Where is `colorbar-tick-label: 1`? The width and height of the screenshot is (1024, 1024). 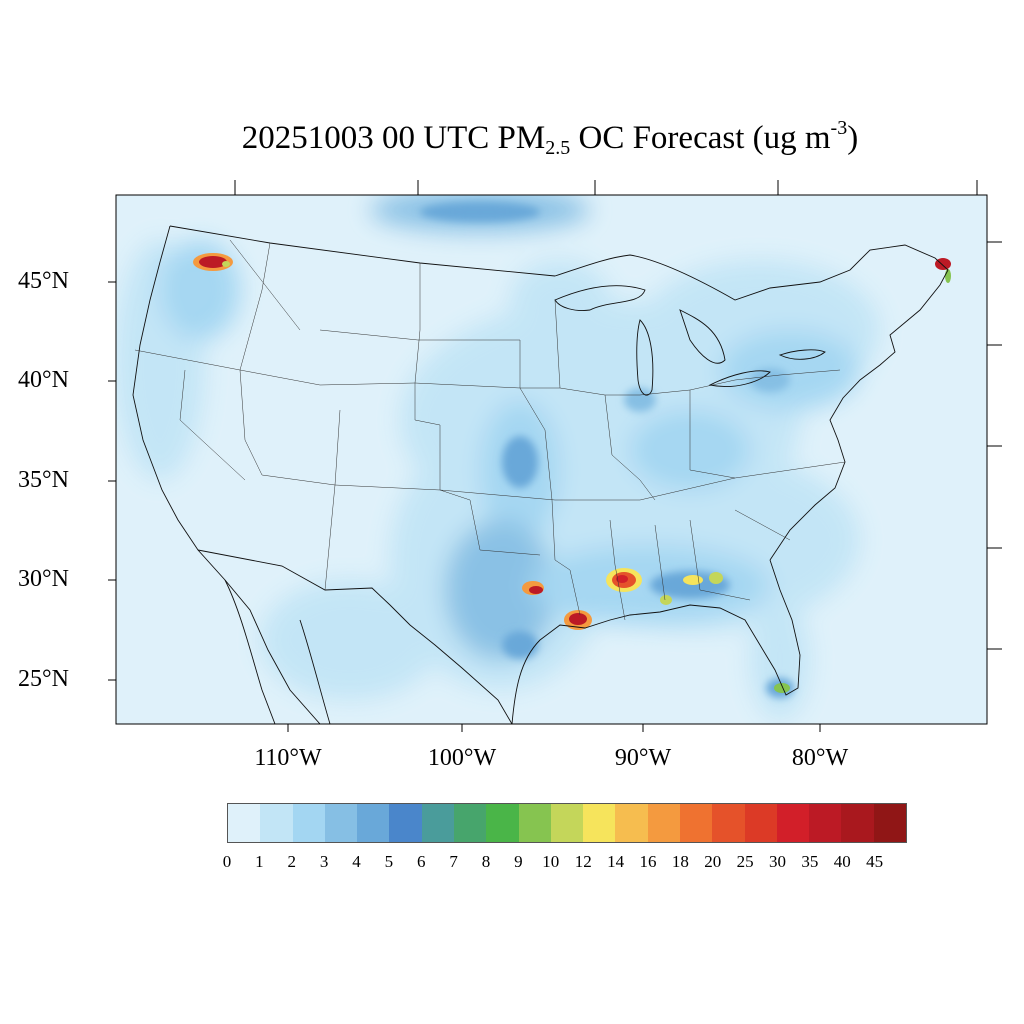 colorbar-tick-label: 1 is located at coordinates (259, 861).